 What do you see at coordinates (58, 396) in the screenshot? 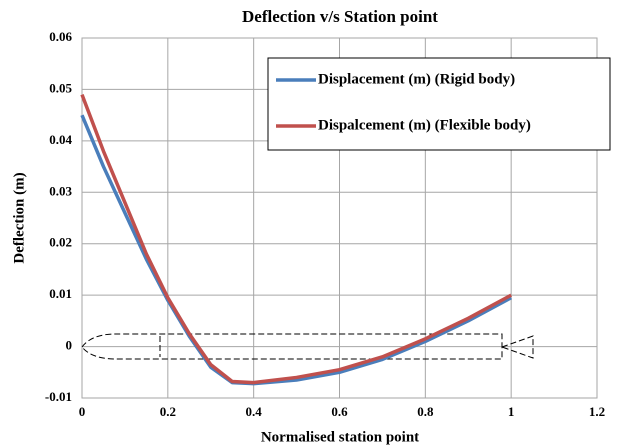
I see `y-tick-label: -0.01` at bounding box center [58, 396].